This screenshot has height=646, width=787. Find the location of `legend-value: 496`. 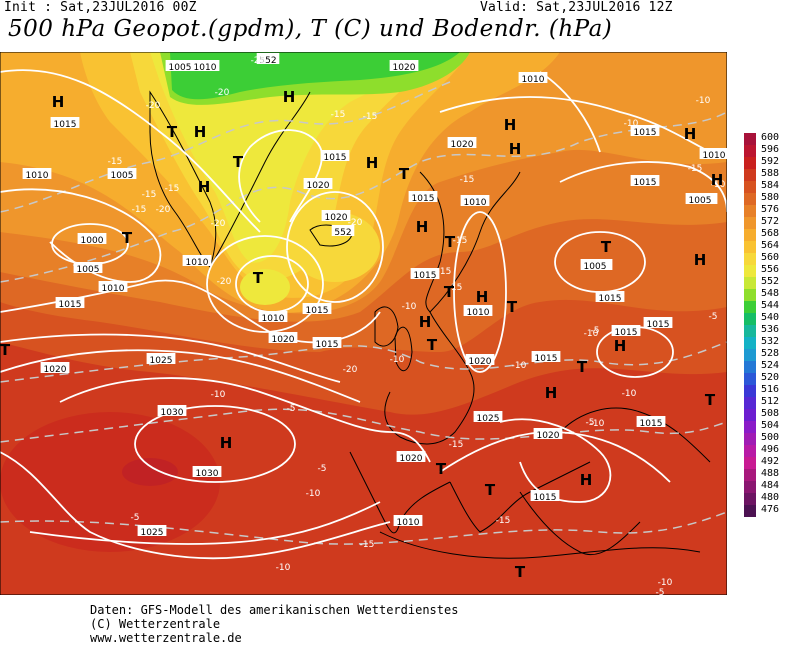

legend-value: 496 is located at coordinates (770, 449).